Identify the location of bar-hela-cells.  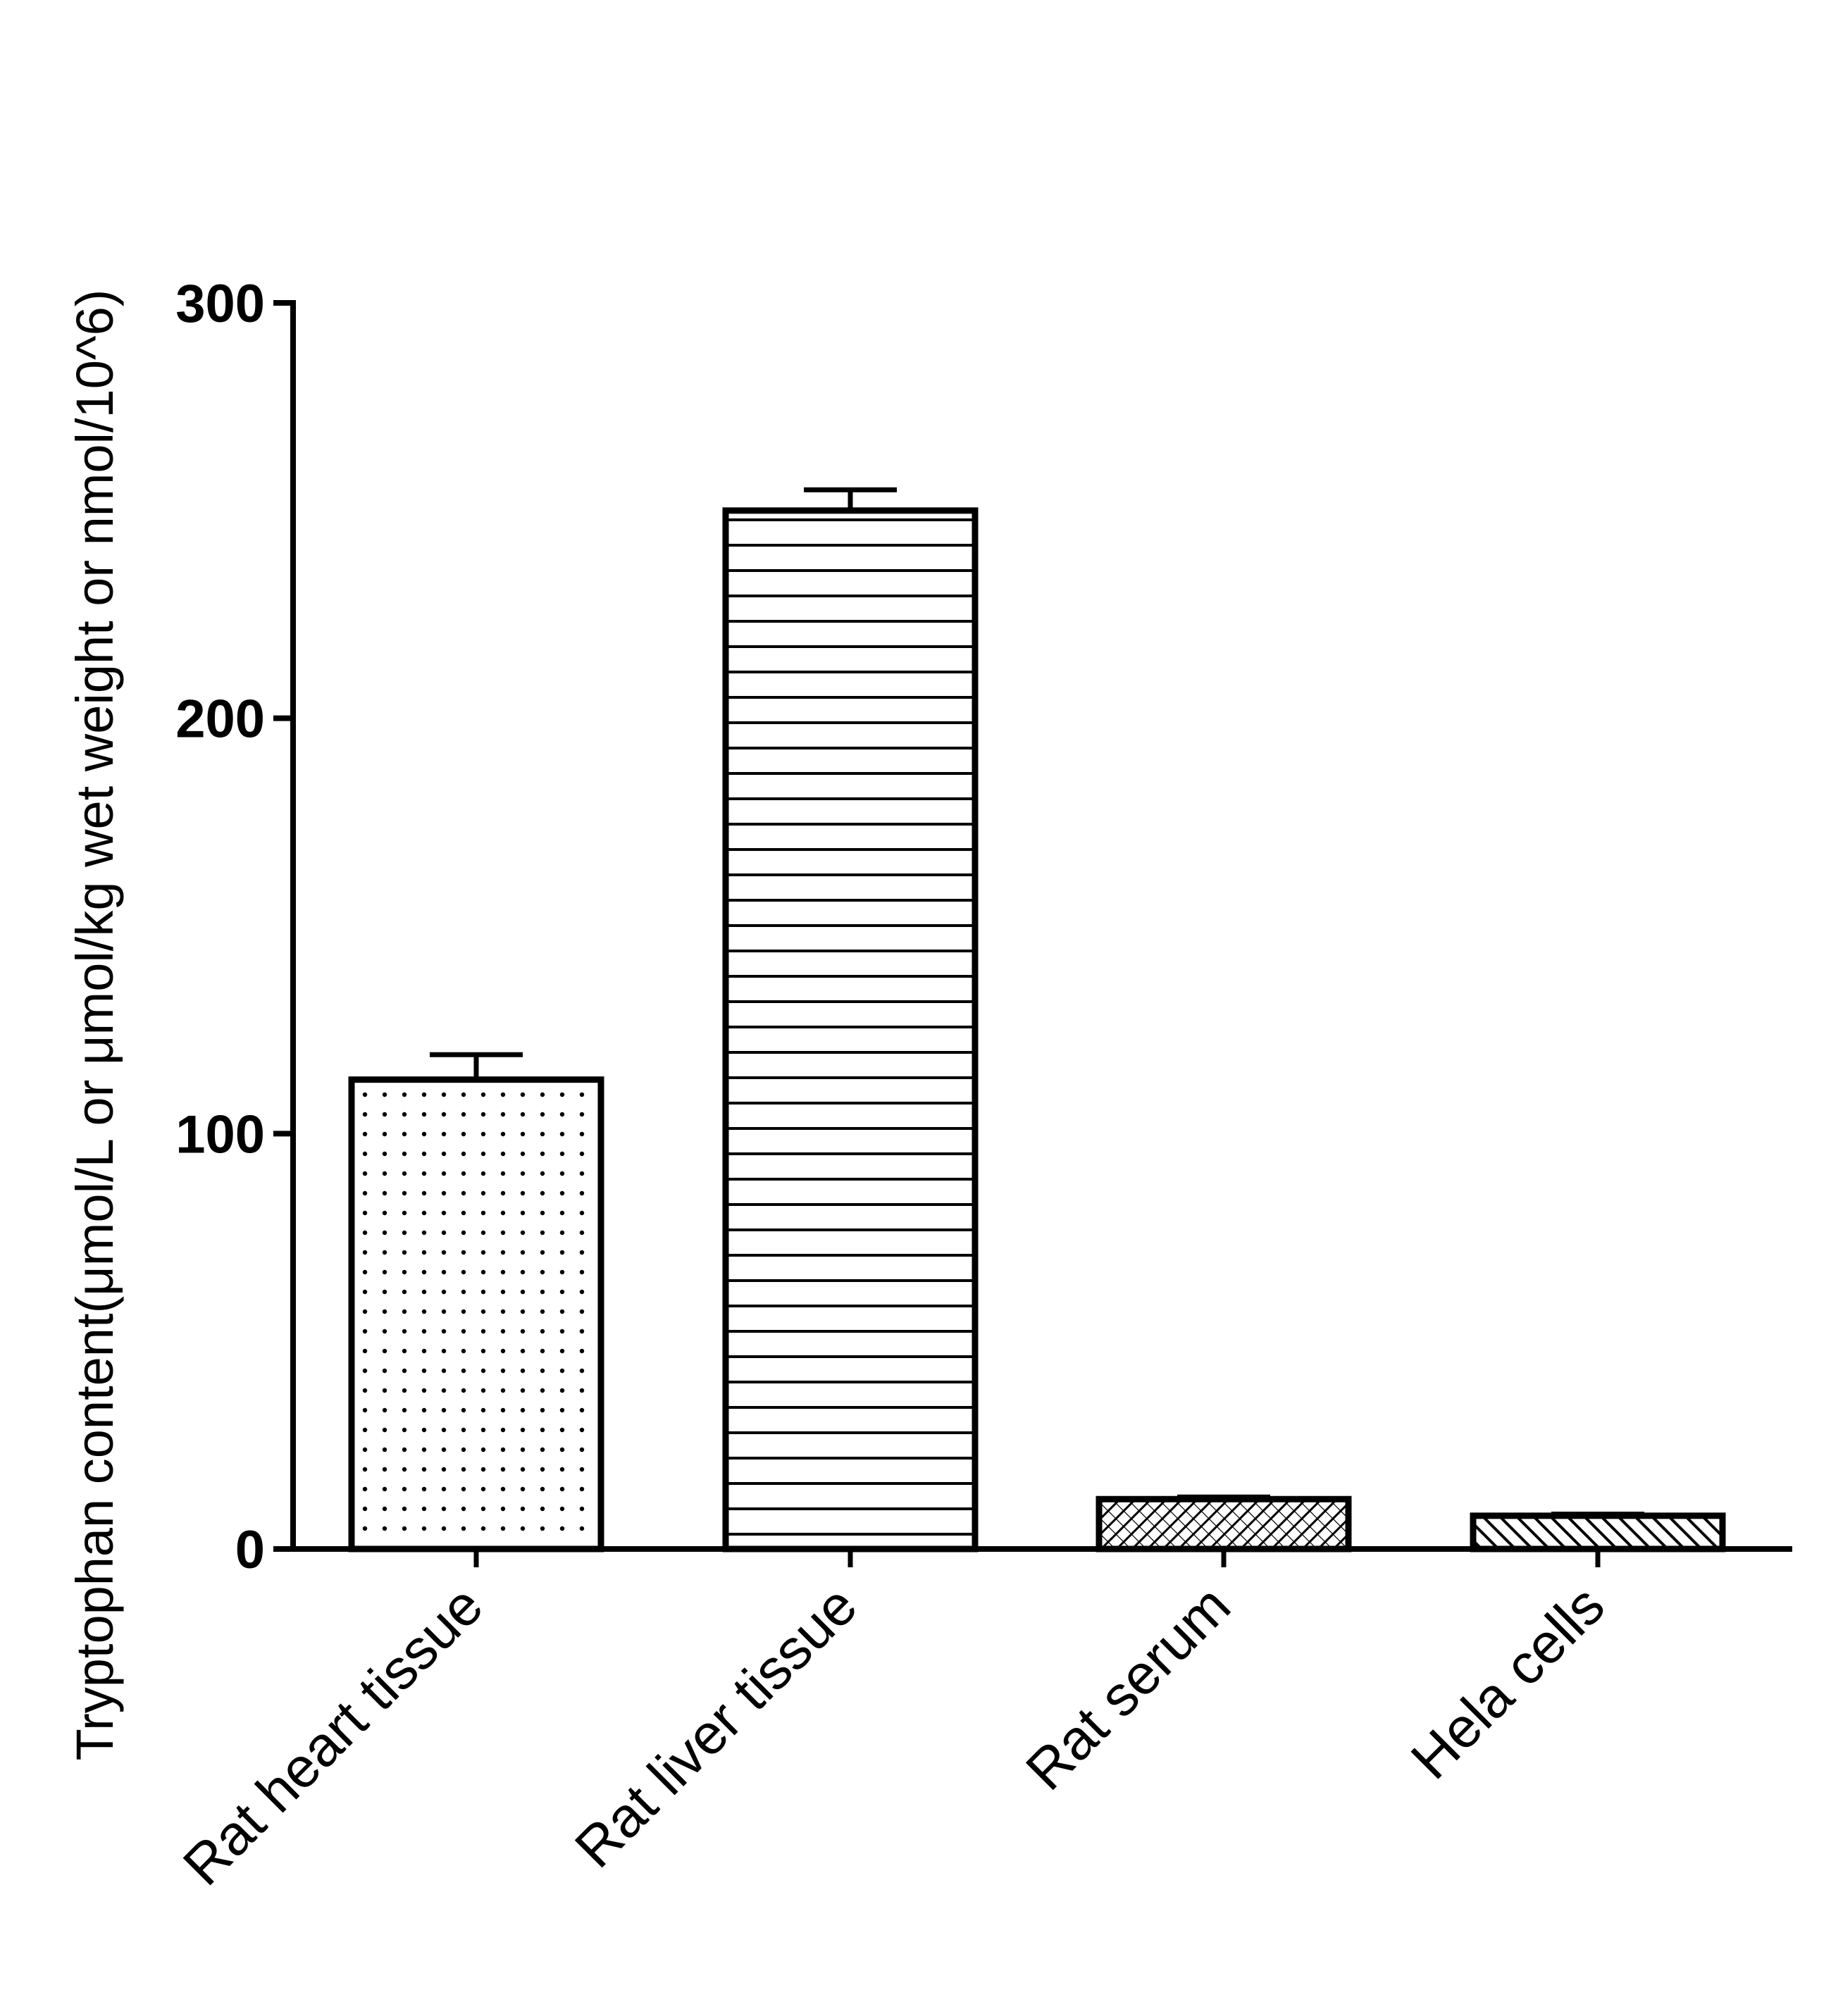
(1598, 1532).